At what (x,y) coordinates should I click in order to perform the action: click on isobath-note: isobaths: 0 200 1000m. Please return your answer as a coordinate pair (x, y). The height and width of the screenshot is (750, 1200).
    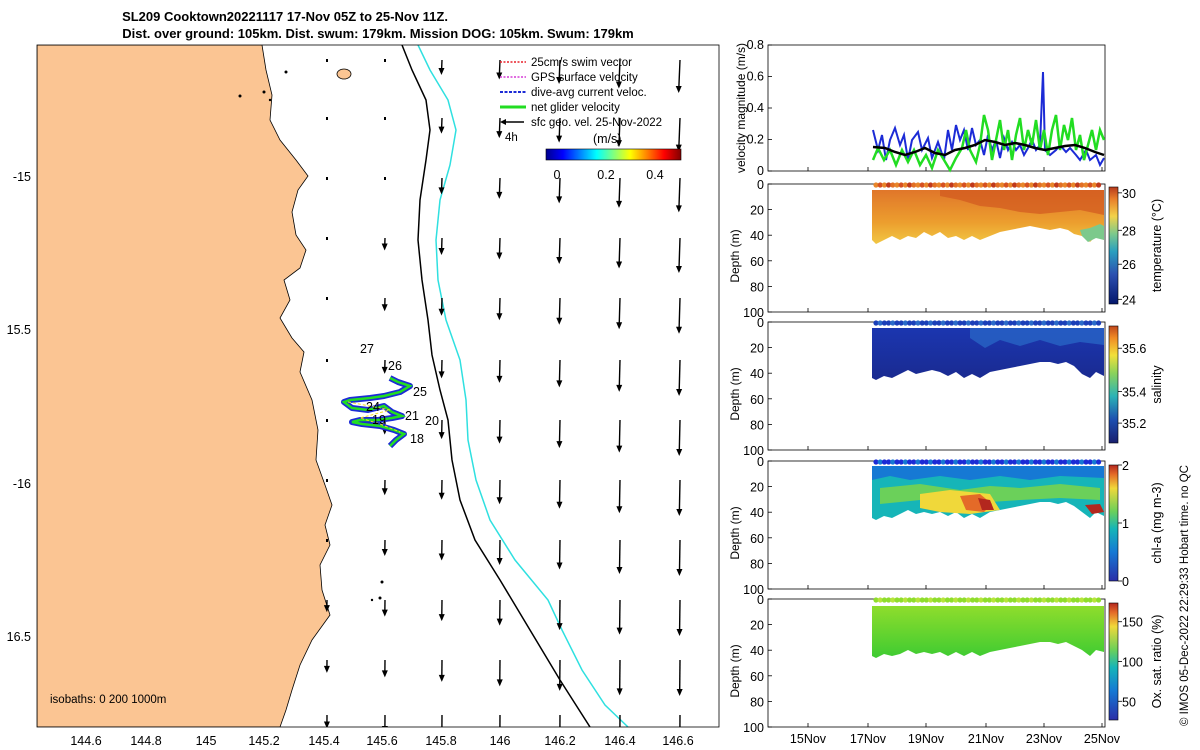
    Looking at the image, I should click on (108, 700).